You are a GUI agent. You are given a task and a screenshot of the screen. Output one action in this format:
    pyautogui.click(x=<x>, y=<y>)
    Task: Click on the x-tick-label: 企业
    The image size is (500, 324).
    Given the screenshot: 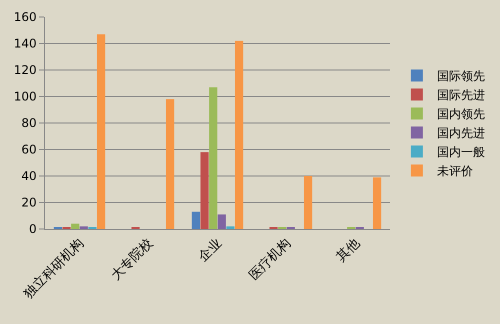 What is the action you would take?
    pyautogui.click(x=210, y=250)
    